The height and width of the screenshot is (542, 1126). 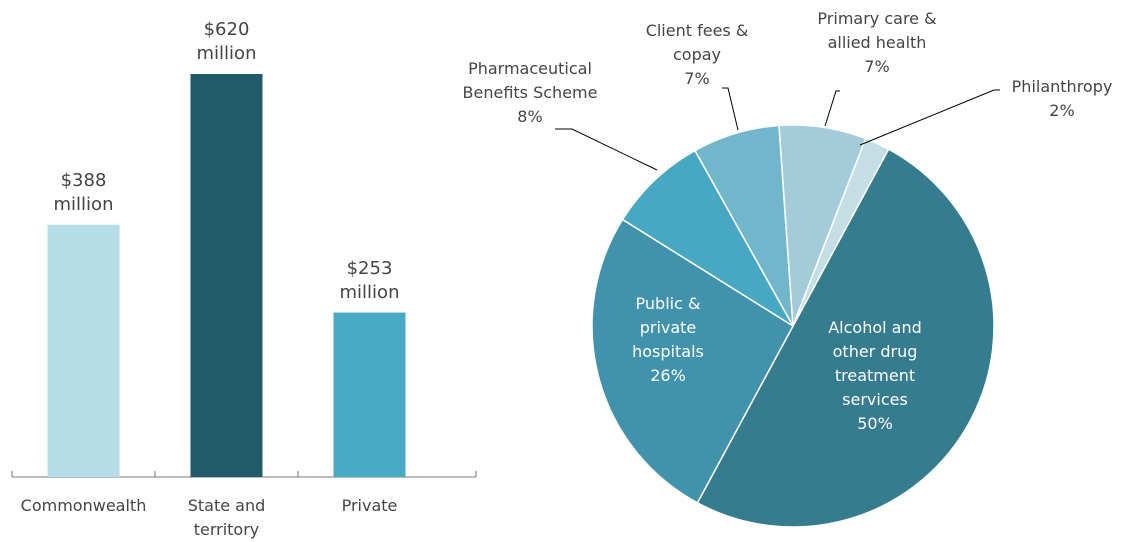 I want to click on slice-label: Primary care & allied health 7%, so click(x=877, y=43).